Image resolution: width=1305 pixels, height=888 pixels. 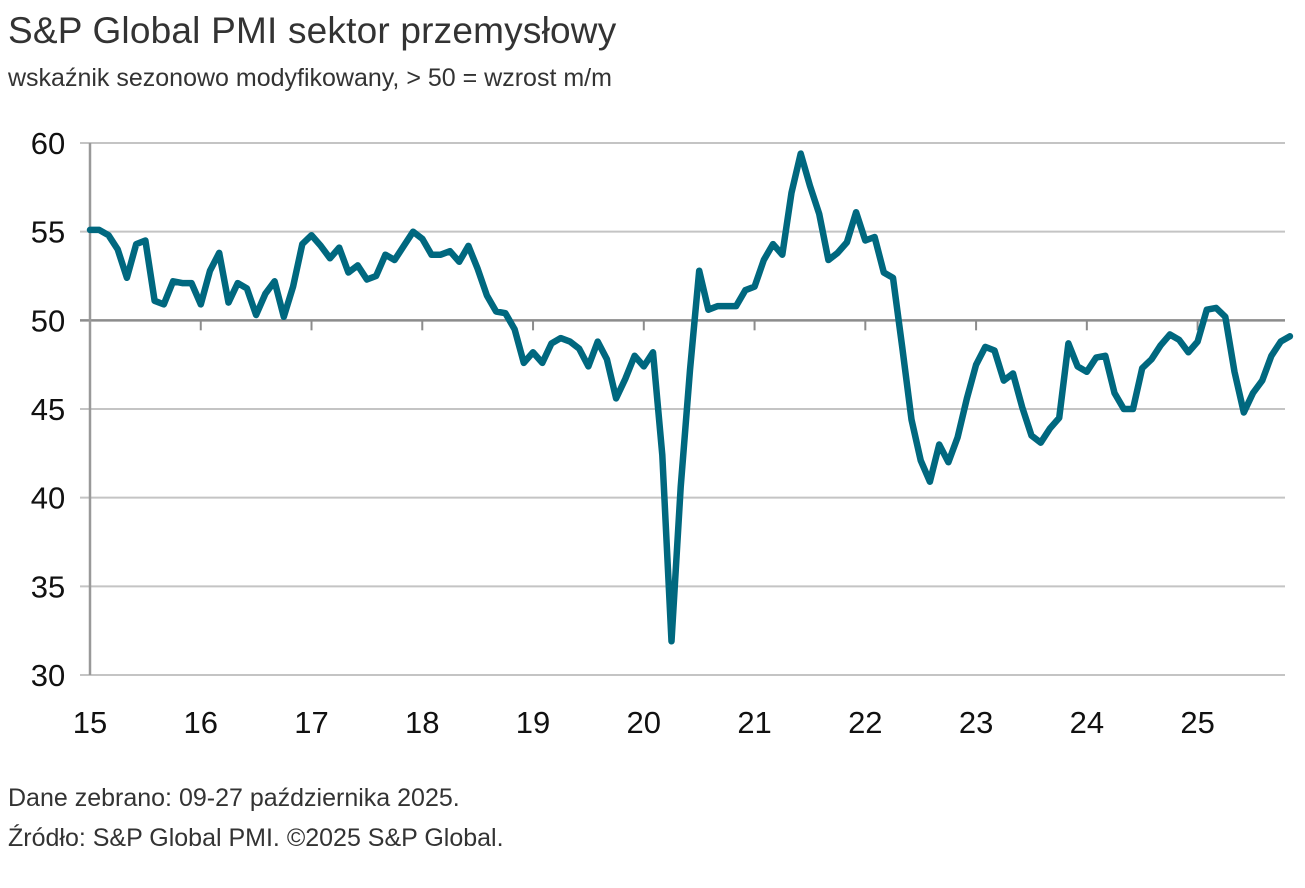 What do you see at coordinates (865, 722) in the screenshot?
I see `x-tick-label: 22` at bounding box center [865, 722].